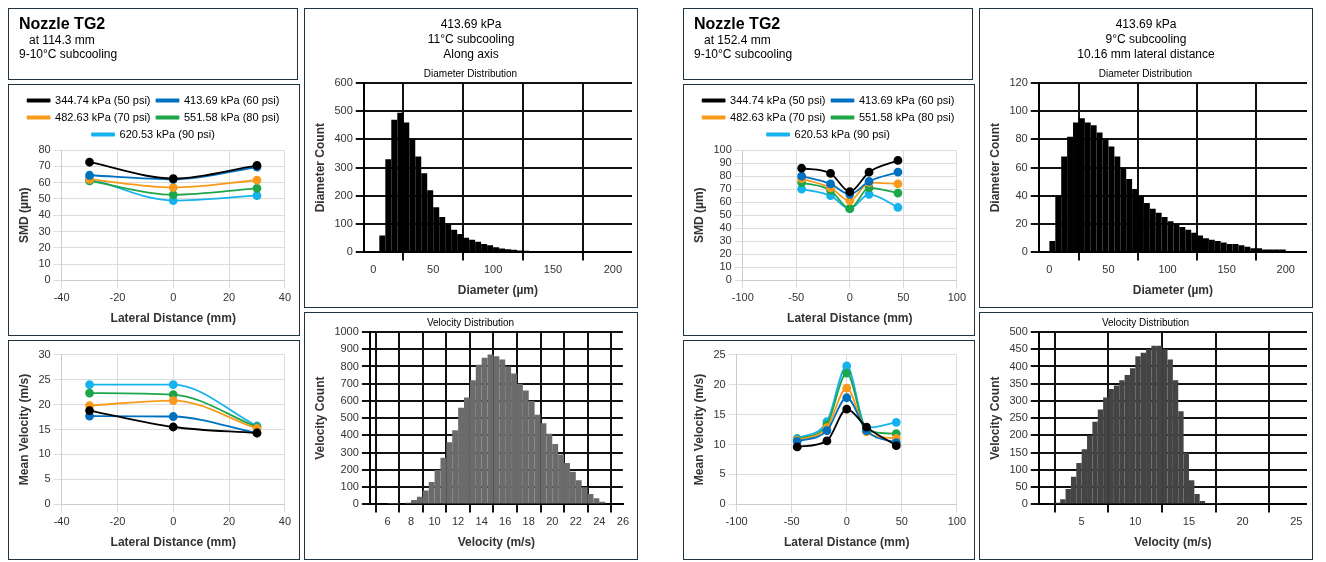  Describe the element at coordinates (742, 297) in the screenshot. I see `x-tick-label: -100` at that location.